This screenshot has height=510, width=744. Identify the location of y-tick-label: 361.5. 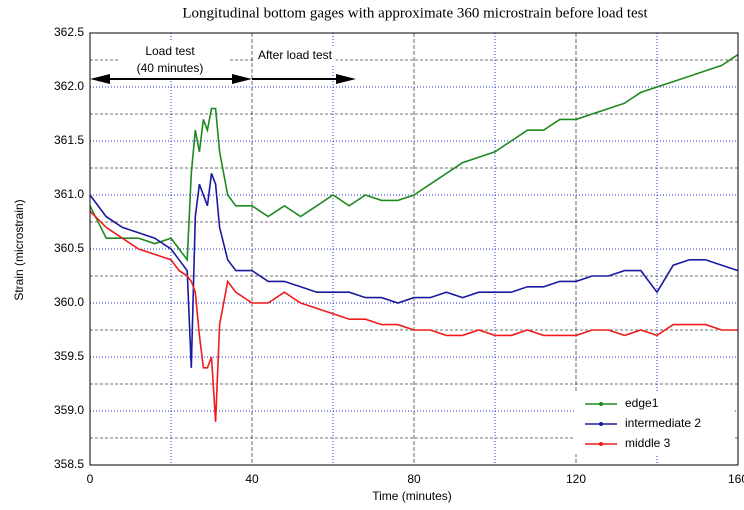
(69, 140).